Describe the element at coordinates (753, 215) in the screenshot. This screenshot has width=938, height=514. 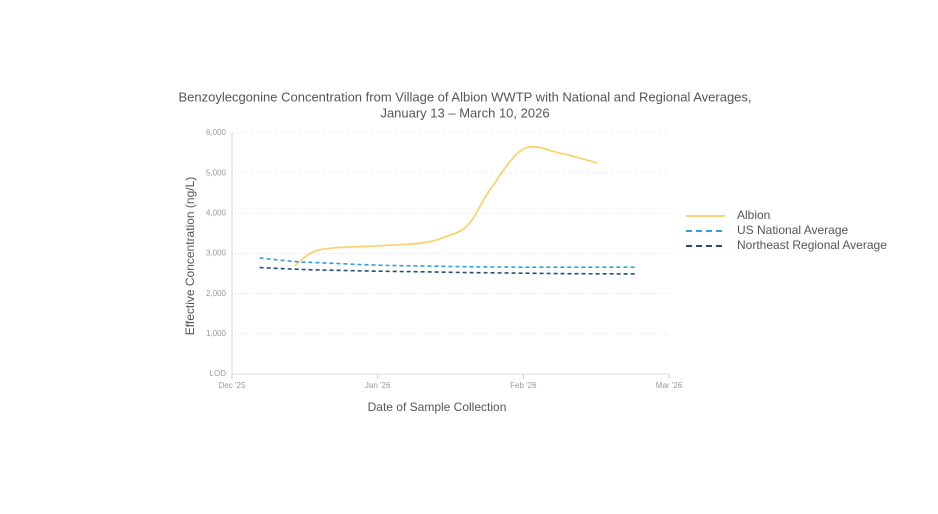
I see `legend-label: Albion` at that location.